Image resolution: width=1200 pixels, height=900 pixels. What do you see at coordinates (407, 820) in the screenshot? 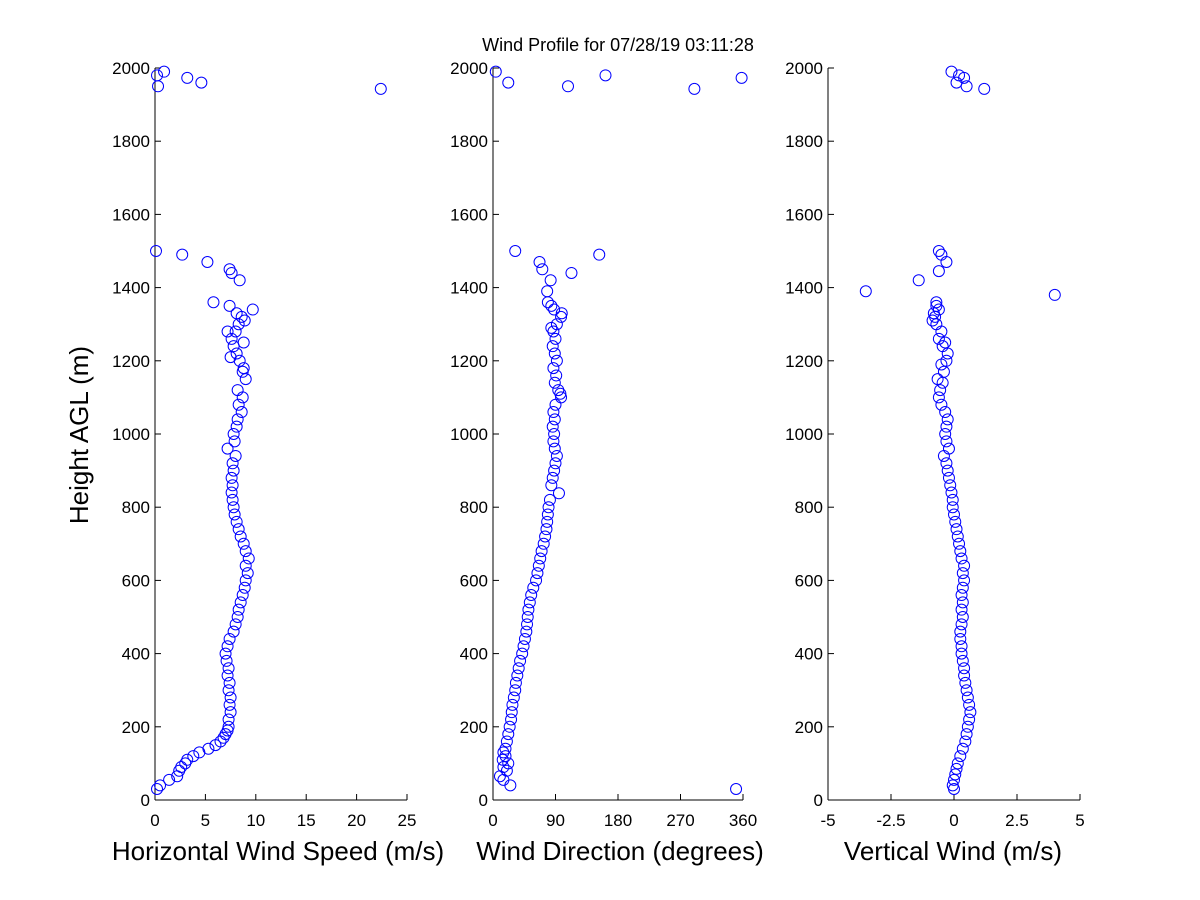
I see `x-tick-label: 25` at bounding box center [407, 820].